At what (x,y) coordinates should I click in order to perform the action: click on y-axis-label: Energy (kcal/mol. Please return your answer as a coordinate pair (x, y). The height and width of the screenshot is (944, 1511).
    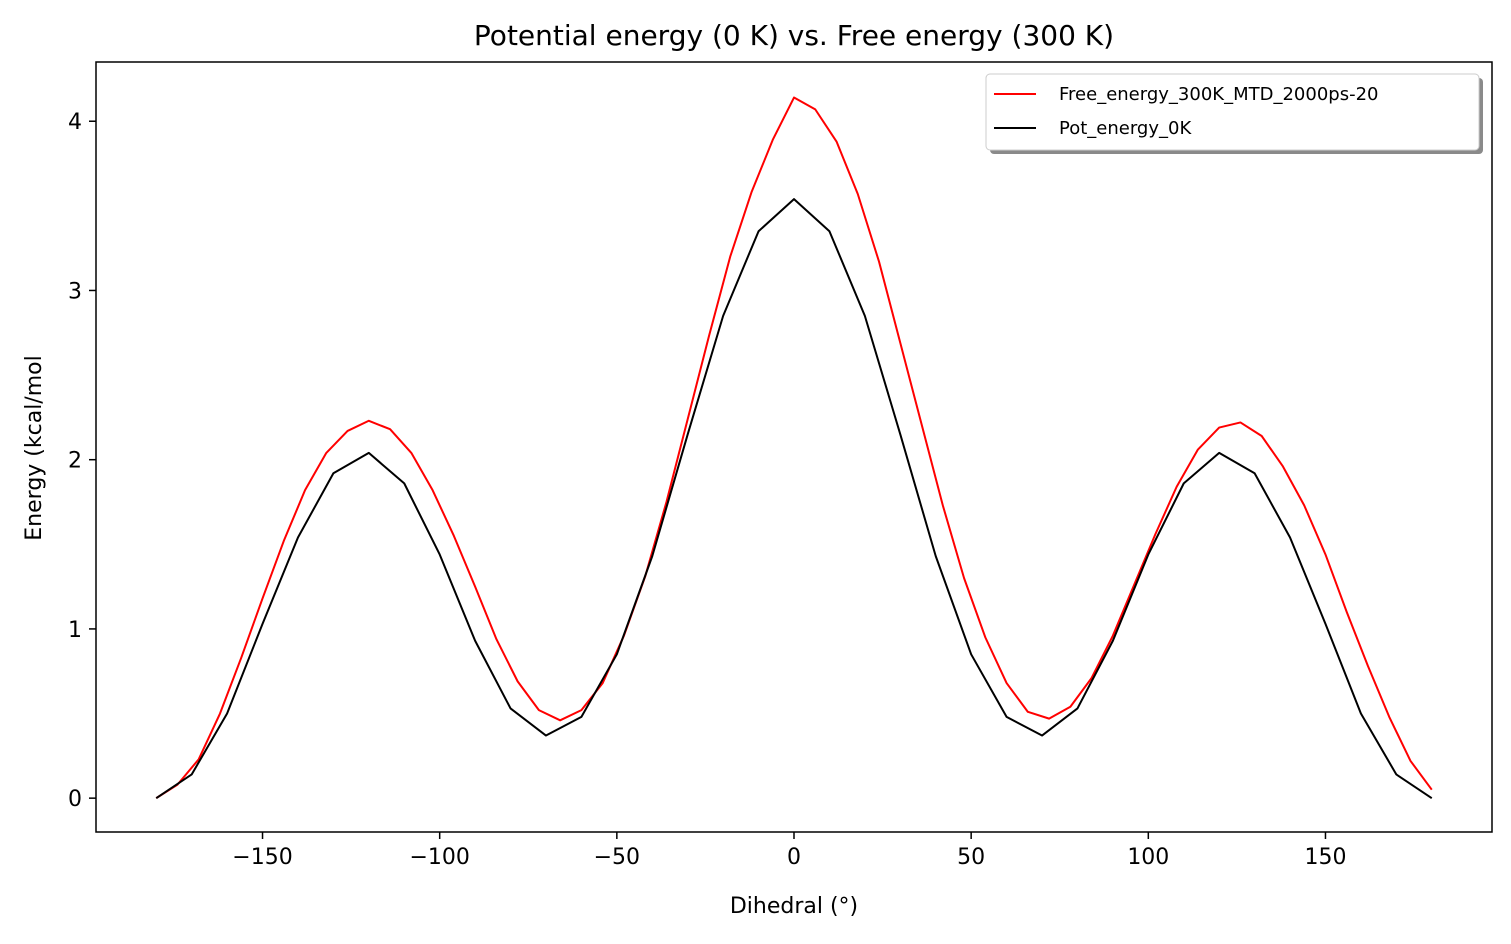
    Looking at the image, I should click on (34, 447).